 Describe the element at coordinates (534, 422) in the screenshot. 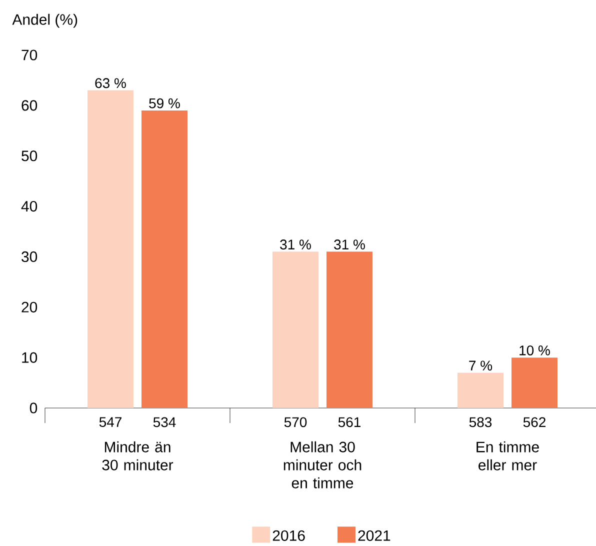

I see `text: 562` at that location.